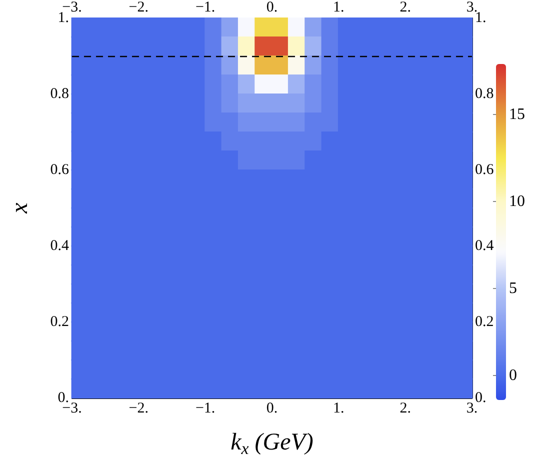 This screenshot has height=472, width=534. I want to click on color-bar-label: 10, so click(517, 201).